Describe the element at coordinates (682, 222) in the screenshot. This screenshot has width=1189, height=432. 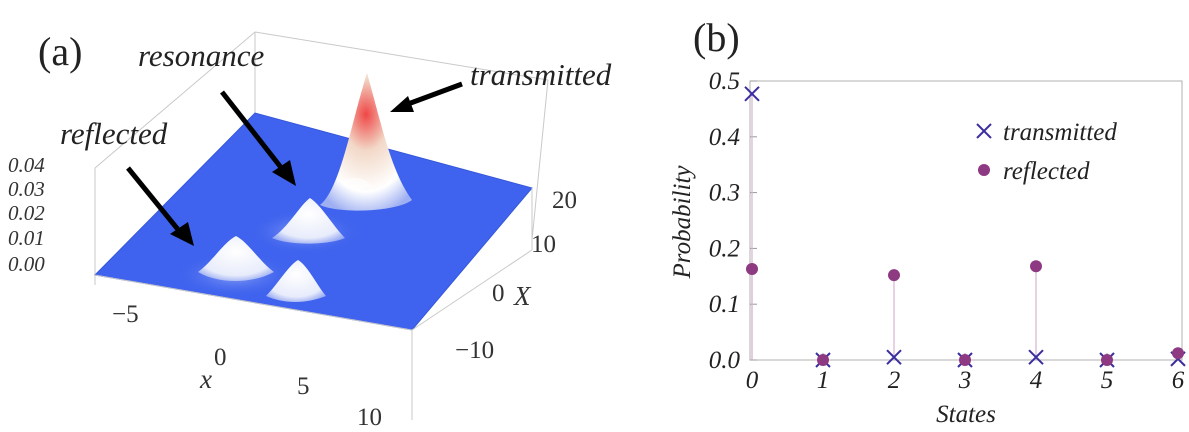
I see `y-axis-label: Probability` at that location.